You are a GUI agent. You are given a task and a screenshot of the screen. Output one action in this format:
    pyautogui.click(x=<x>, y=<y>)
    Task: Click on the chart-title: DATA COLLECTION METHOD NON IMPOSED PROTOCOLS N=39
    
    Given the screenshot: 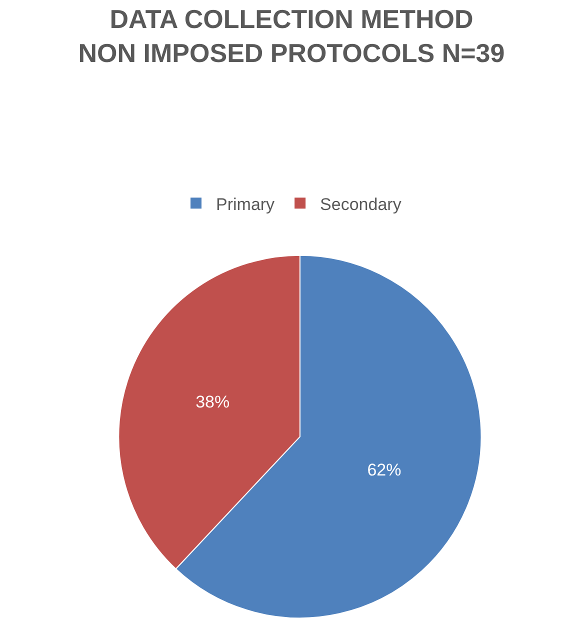 What is the action you would take?
    pyautogui.click(x=291, y=36)
    